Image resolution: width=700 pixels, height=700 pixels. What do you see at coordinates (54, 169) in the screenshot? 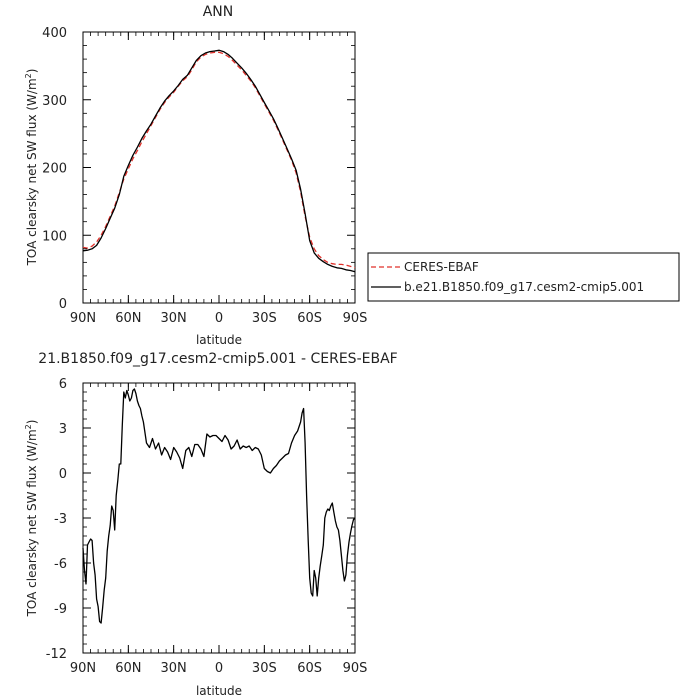
I see `y-tick-label: 200` at bounding box center [54, 169].